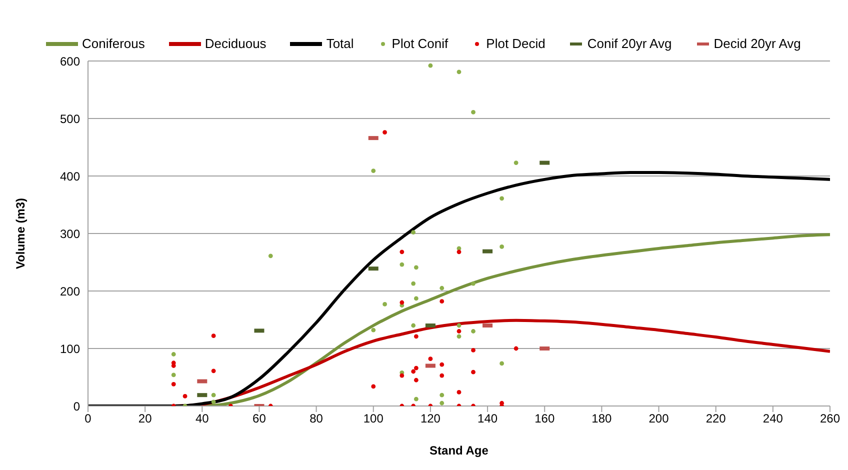  What do you see at coordinates (488, 419) in the screenshot?
I see `x-tick-label: 140` at bounding box center [488, 419].